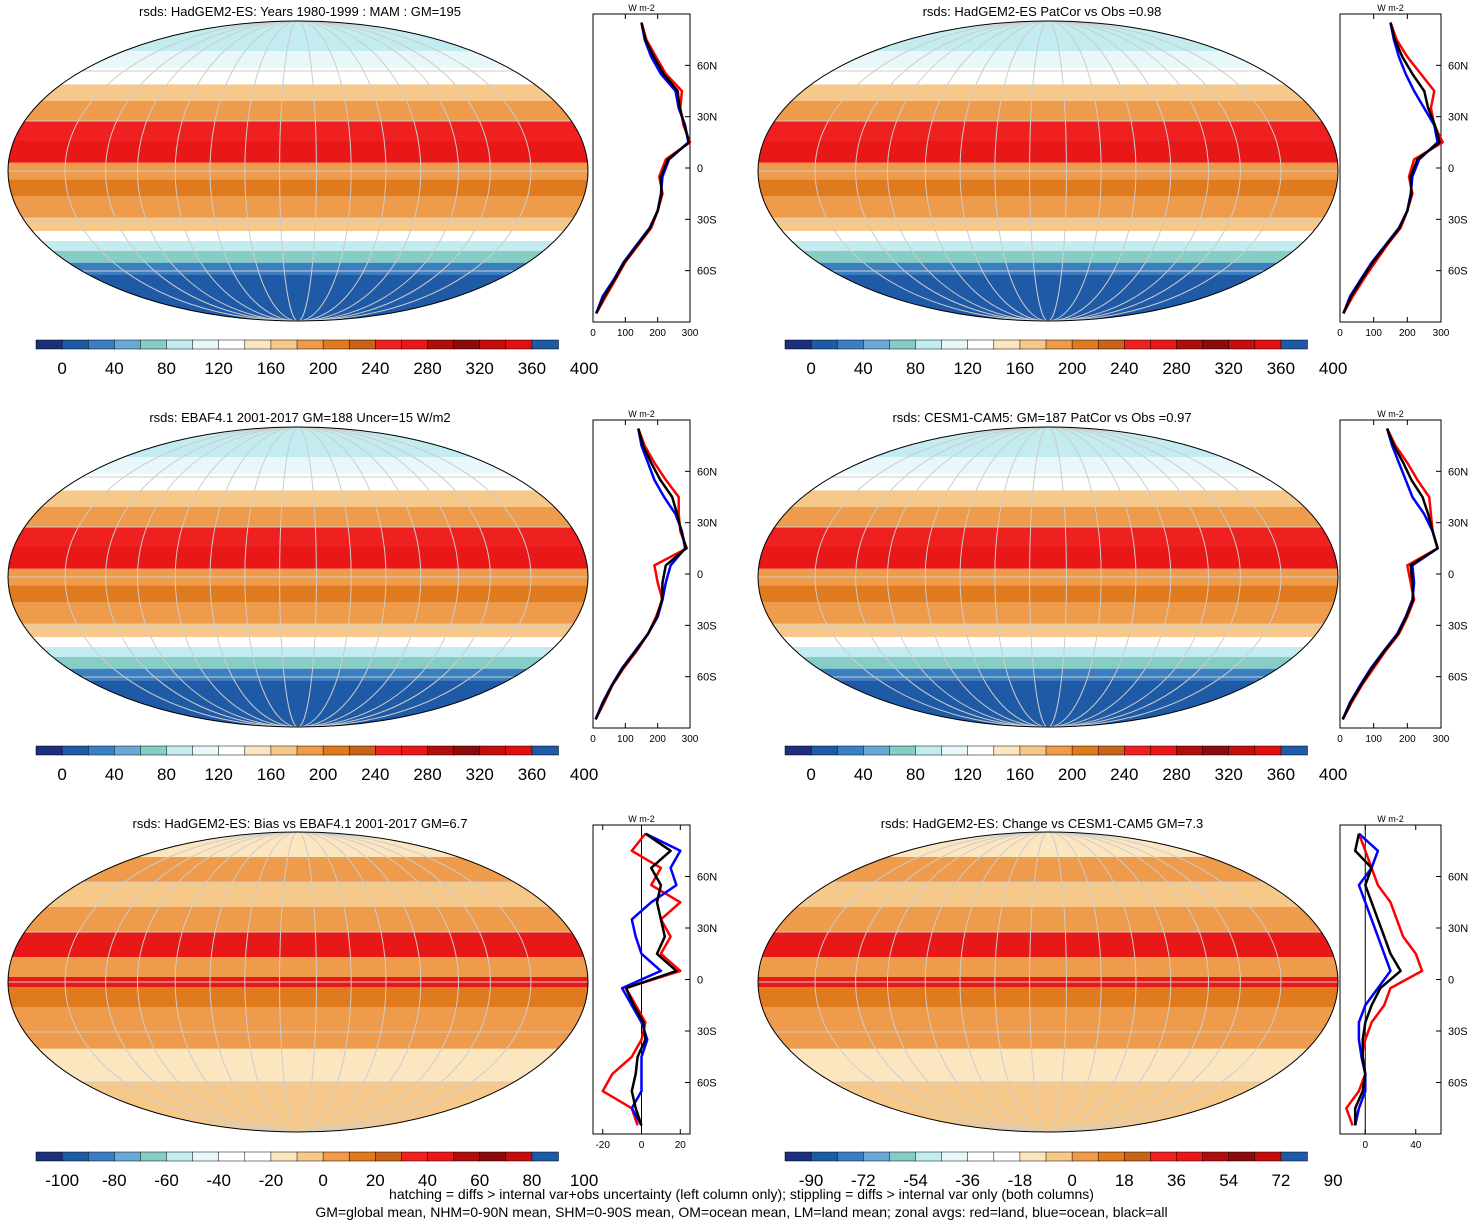 The width and height of the screenshot is (1483, 1221). I want to click on x-tick-label: 20, so click(681, 1145).